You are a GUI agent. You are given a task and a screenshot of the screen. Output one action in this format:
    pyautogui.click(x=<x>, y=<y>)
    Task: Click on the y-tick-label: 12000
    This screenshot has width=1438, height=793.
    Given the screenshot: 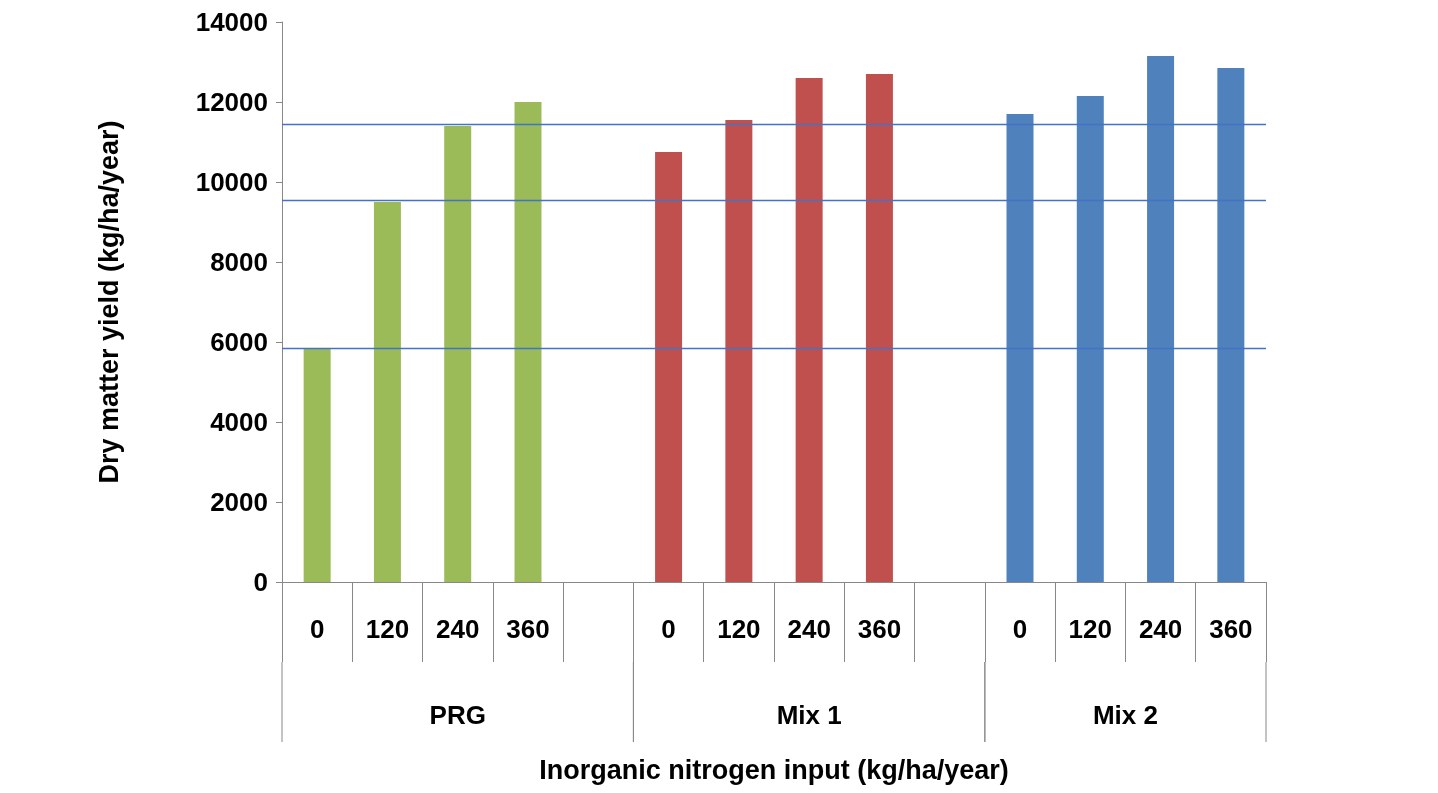 What is the action you would take?
    pyautogui.click(x=231, y=102)
    